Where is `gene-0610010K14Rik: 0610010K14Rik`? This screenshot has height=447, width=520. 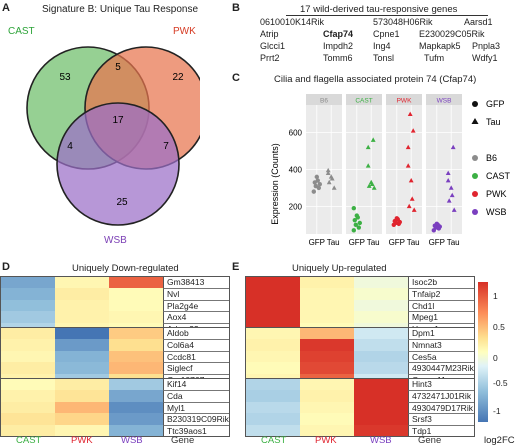 gene-0610010K14Rik: 0610010K14Rik is located at coordinates (292, 22).